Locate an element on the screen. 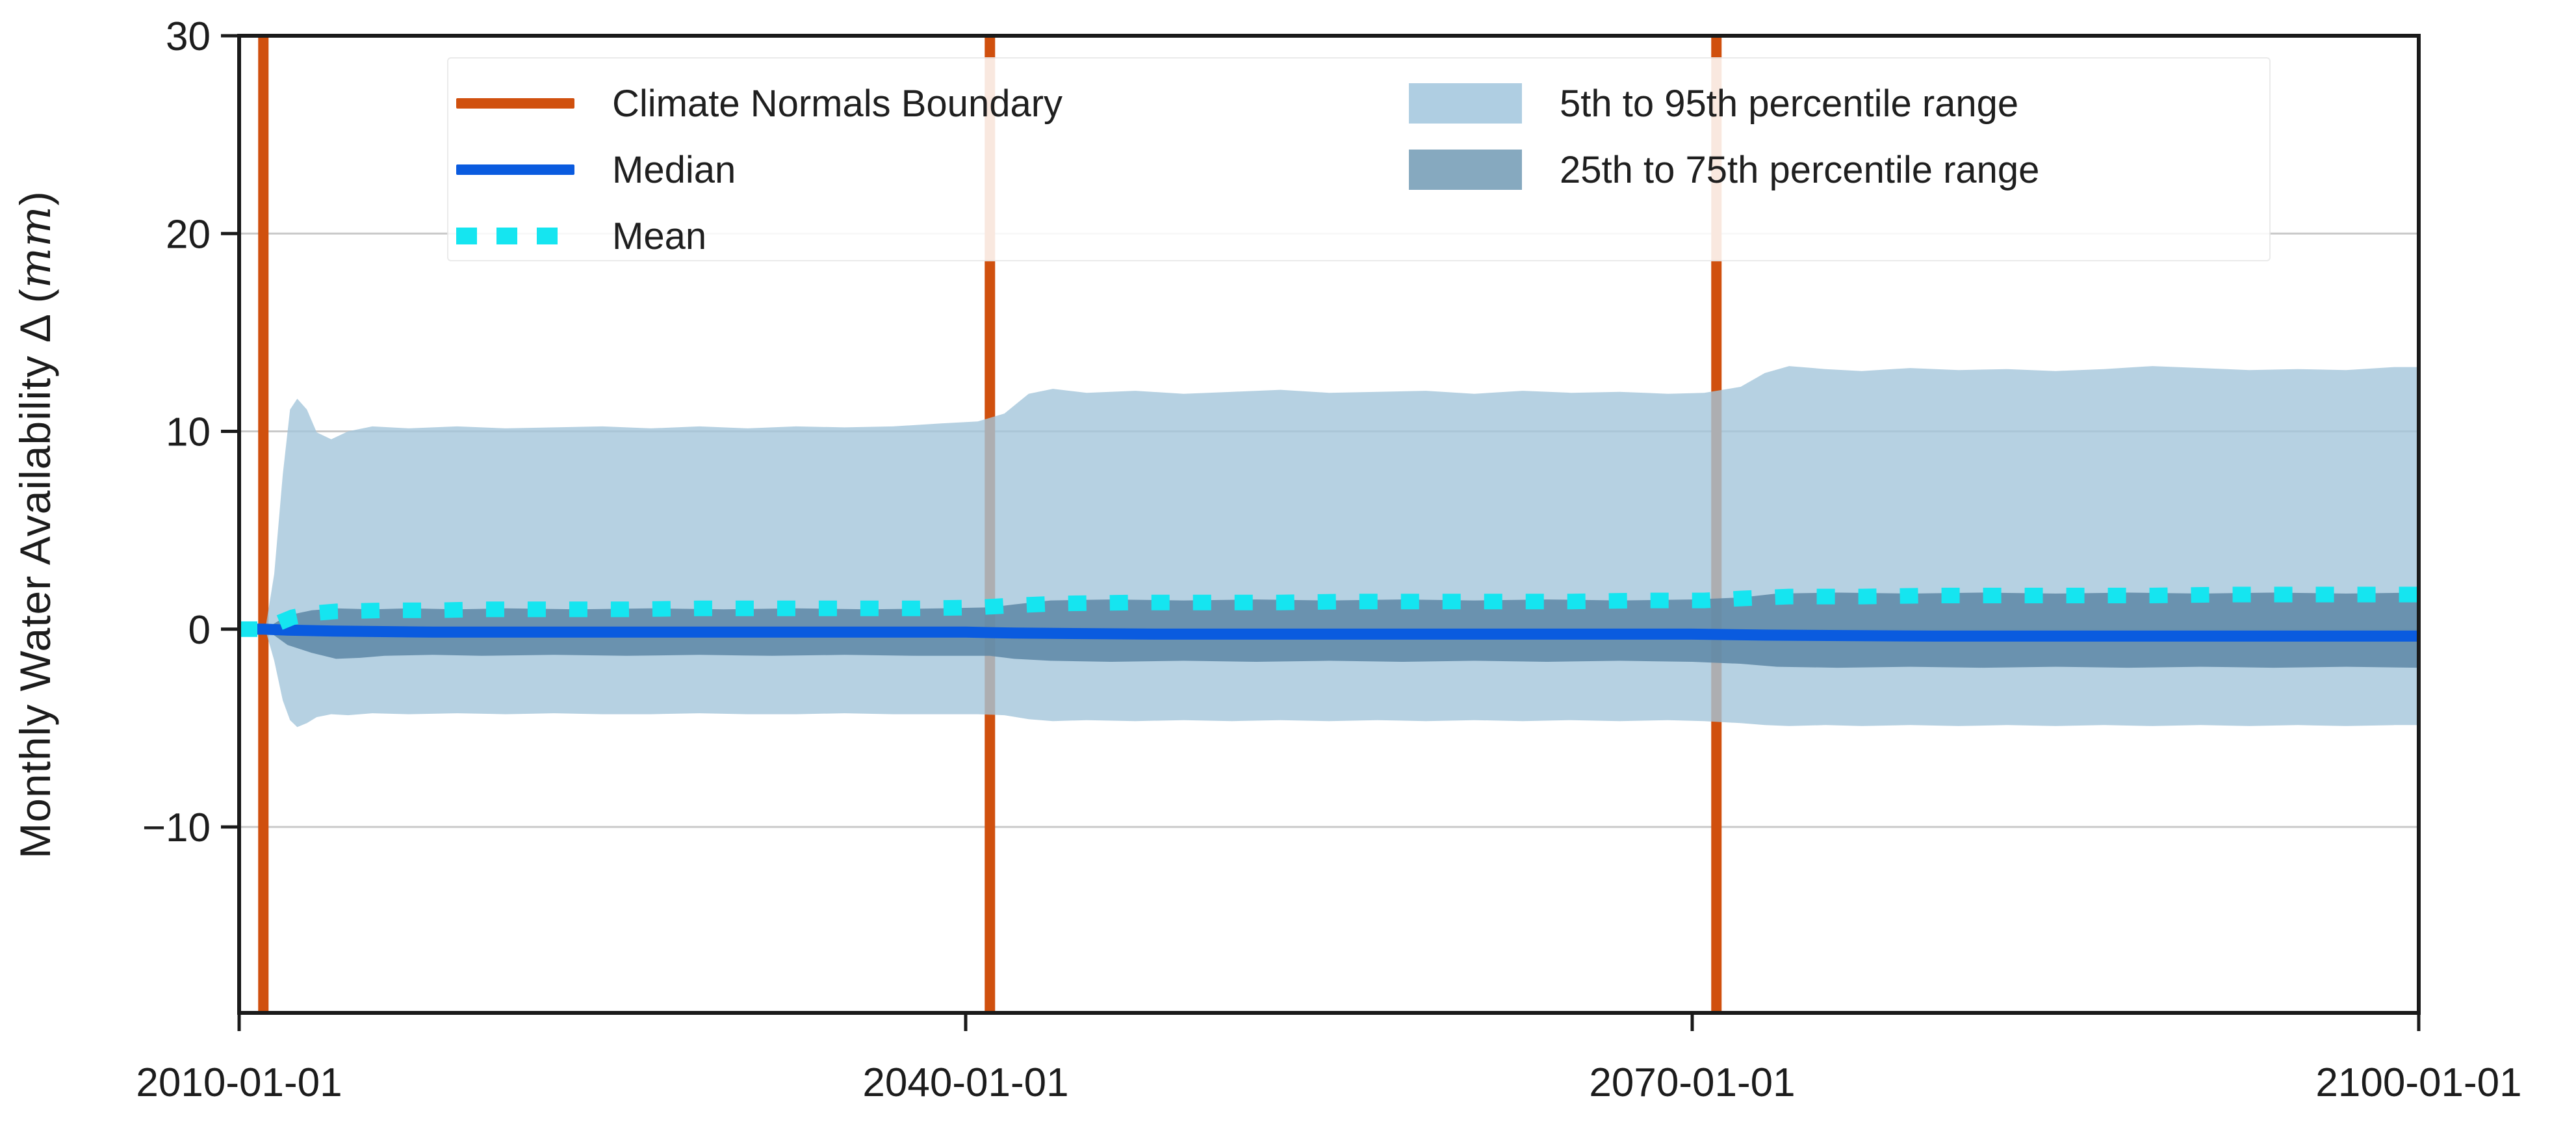  legend-item-median: Median is located at coordinates (760, 170).